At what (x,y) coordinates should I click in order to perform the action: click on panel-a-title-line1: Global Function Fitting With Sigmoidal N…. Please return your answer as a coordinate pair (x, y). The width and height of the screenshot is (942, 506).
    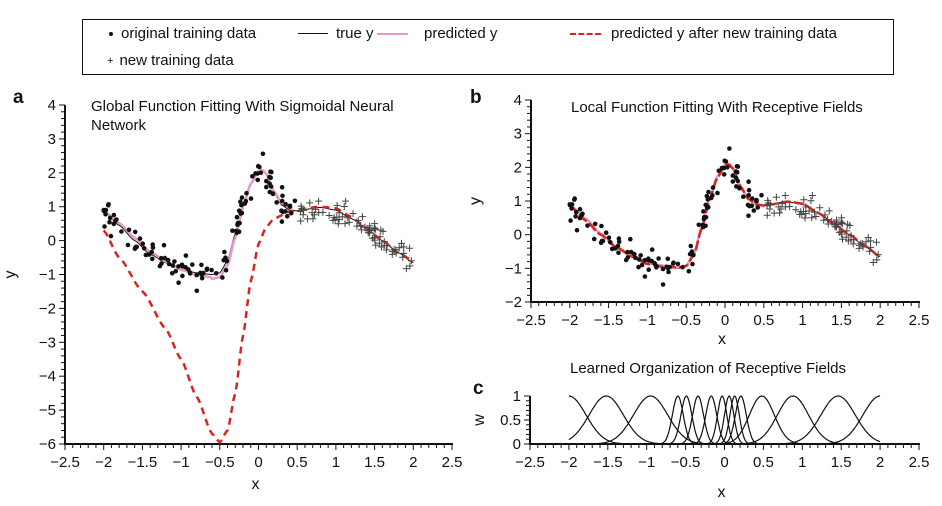
    Looking at the image, I should click on (242, 106).